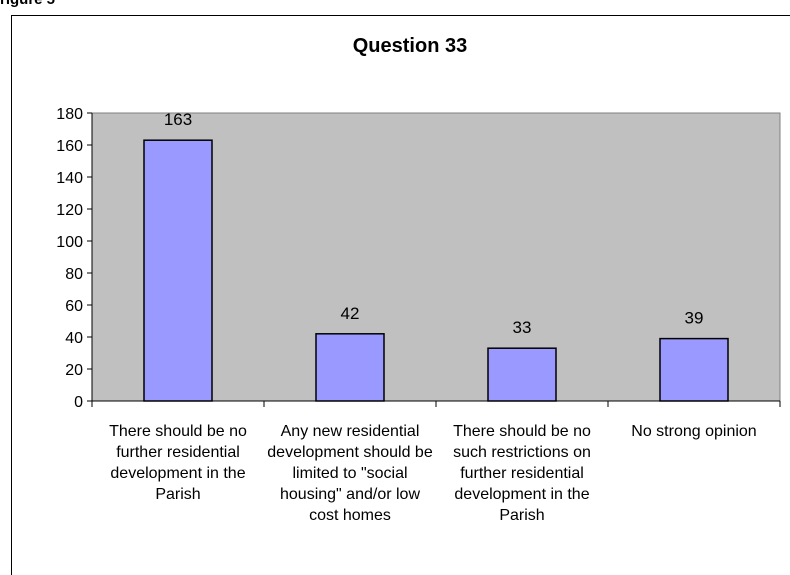  Describe the element at coordinates (694, 431) in the screenshot. I see `x-tick-label: No strong opinion` at that location.